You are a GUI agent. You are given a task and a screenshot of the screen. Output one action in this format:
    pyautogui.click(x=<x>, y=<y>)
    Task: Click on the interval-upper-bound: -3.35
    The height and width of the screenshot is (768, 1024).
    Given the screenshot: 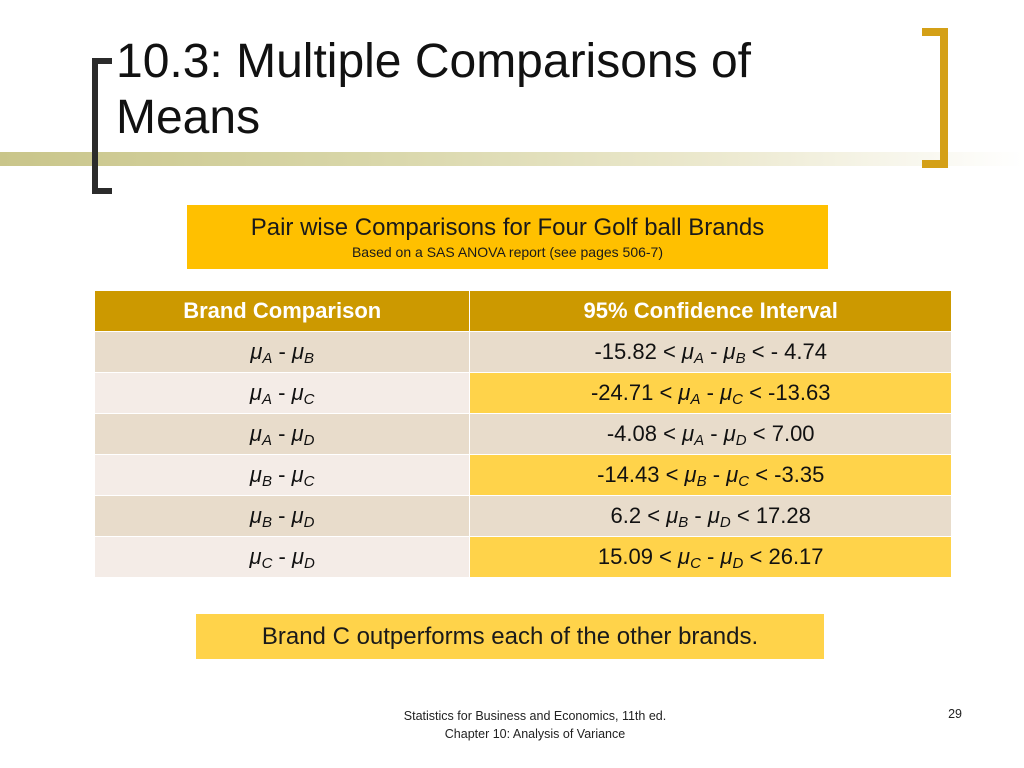 What is the action you would take?
    pyautogui.click(x=799, y=474)
    